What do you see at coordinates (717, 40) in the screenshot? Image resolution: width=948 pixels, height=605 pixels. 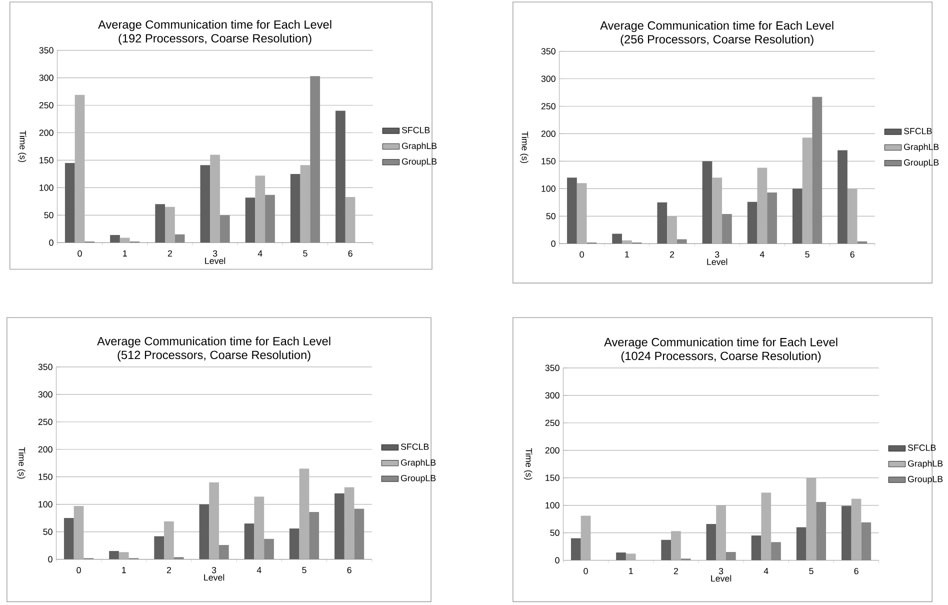 I see `chart-subtitle: (256 Processors, Coarse Resolution)` at bounding box center [717, 40].